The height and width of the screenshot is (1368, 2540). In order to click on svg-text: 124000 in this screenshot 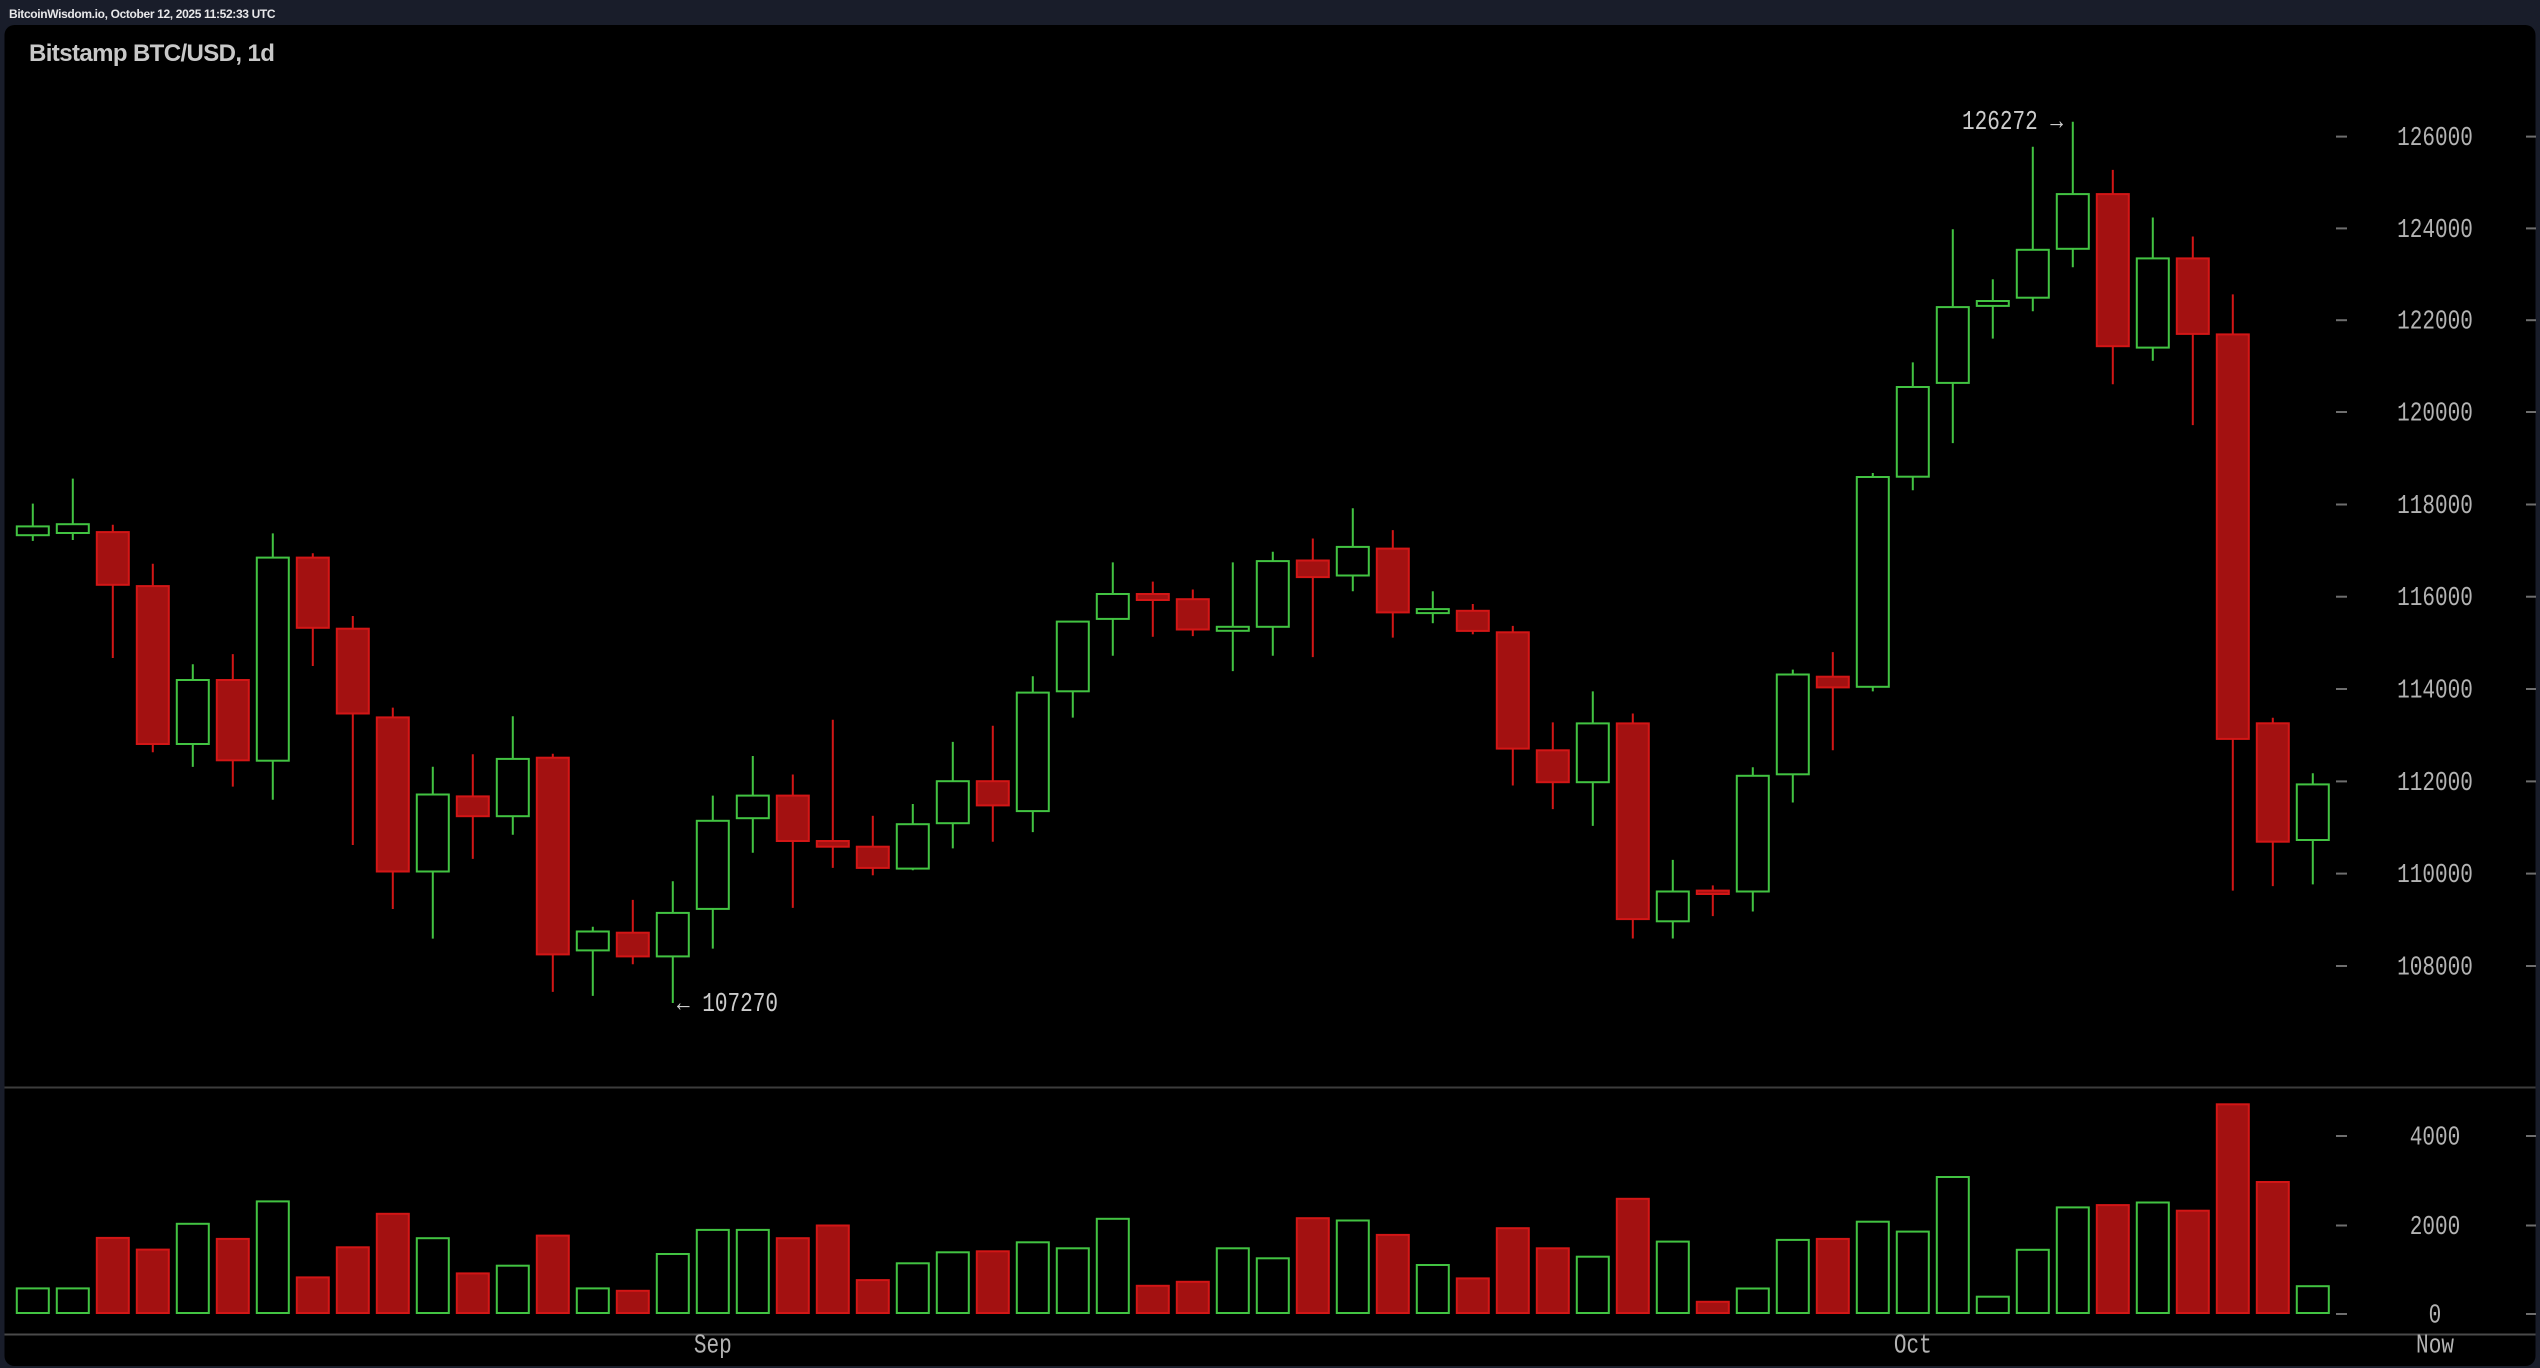, I will do `click(2435, 231)`.